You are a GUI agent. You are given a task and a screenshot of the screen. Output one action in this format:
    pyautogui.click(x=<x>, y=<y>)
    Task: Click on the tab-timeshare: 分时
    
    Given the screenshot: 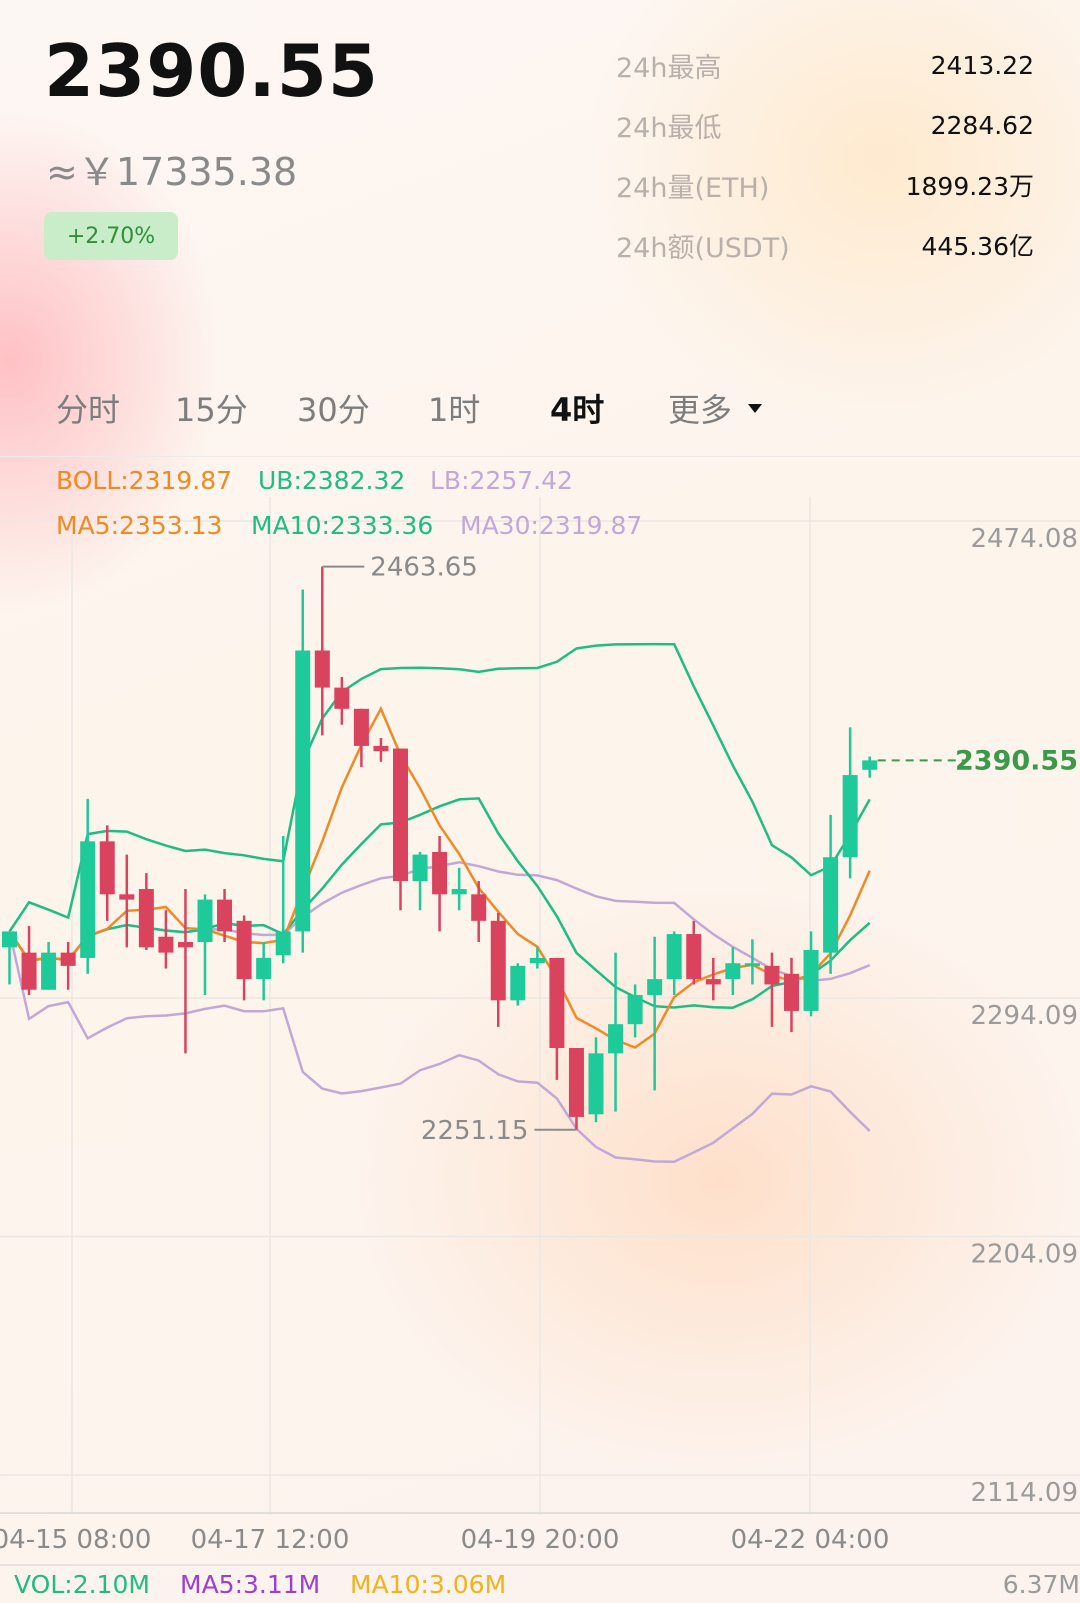 What is the action you would take?
    pyautogui.click(x=88, y=410)
    